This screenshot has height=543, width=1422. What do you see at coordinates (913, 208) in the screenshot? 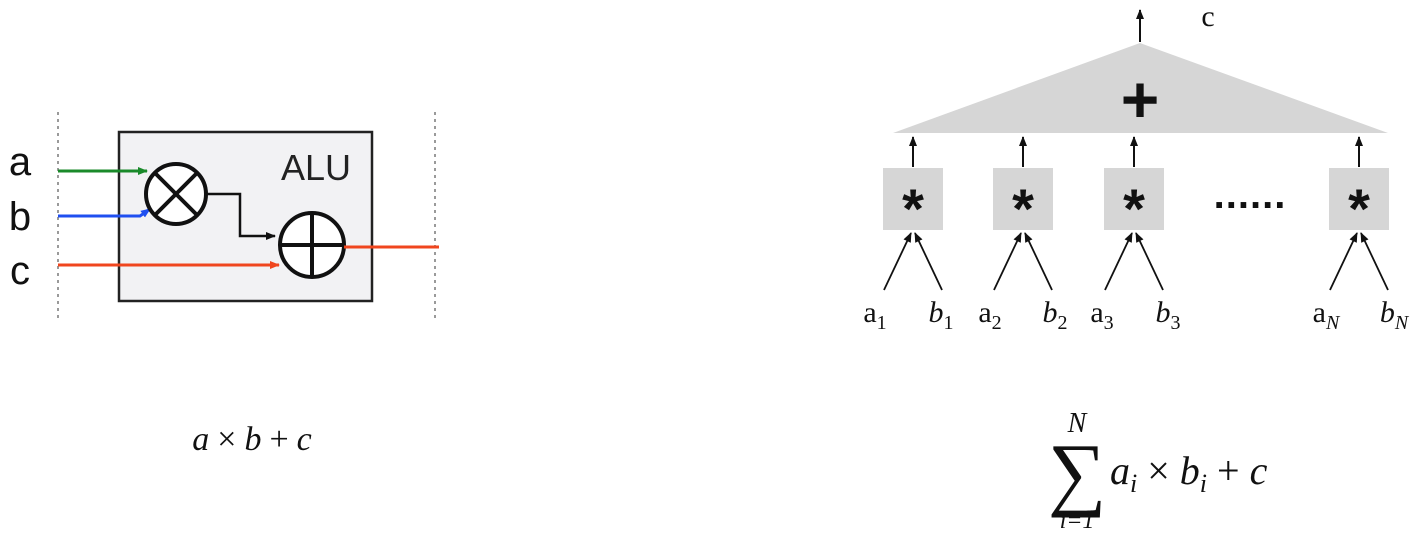
I see `multiplier-symbol-1: *` at bounding box center [913, 208].